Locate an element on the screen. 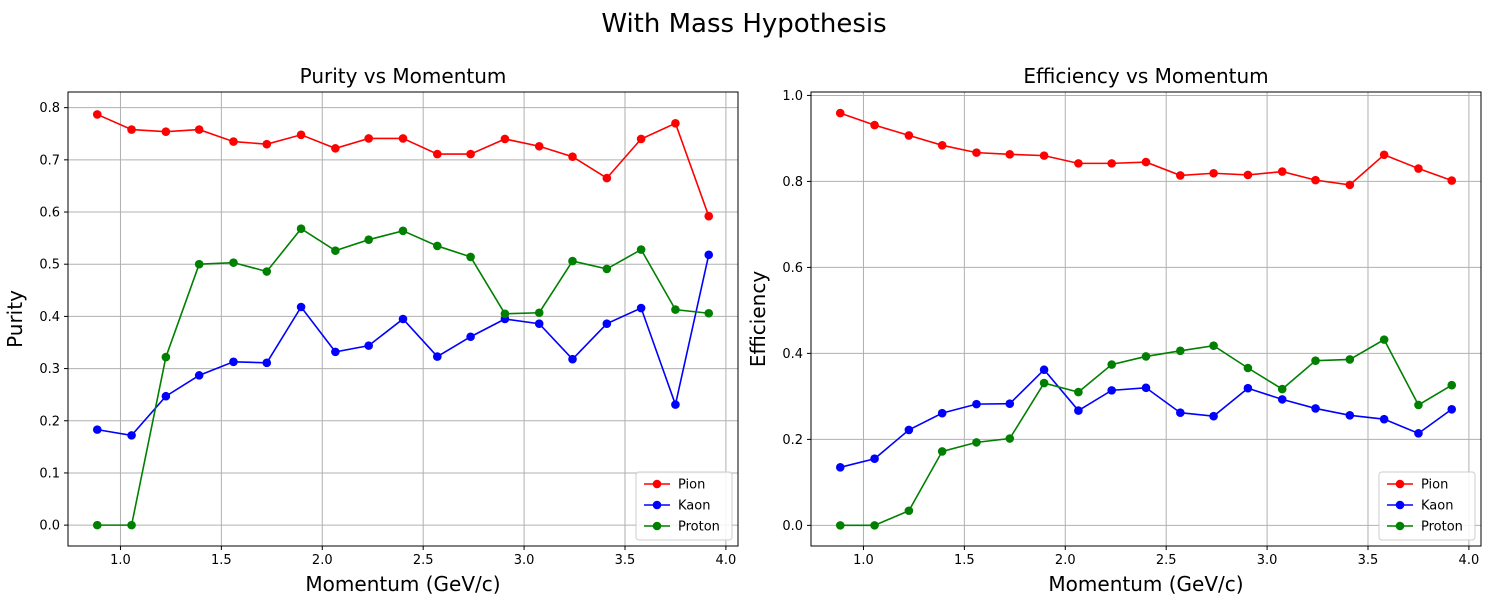  series-proton is located at coordinates (1146, 432).